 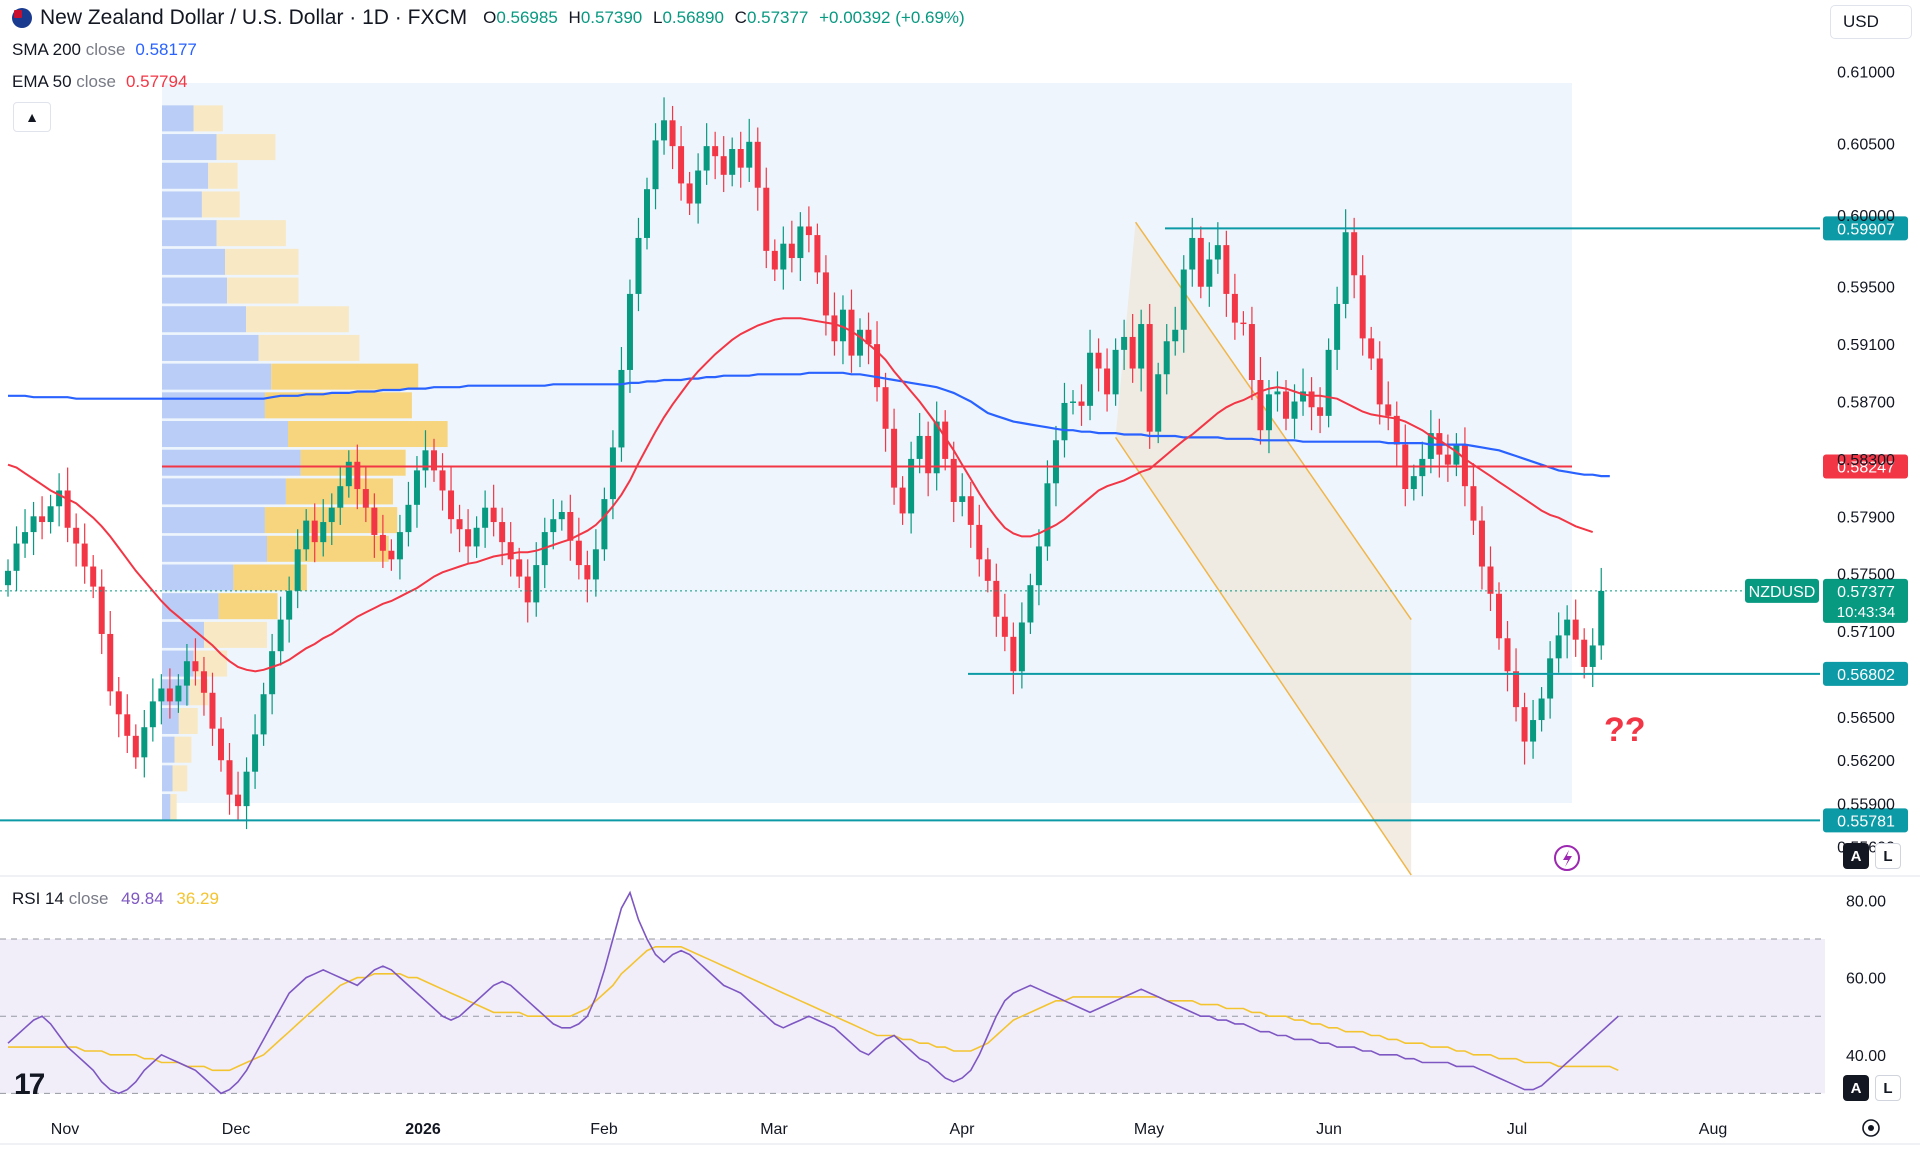 What do you see at coordinates (1888, 1088) in the screenshot?
I see `rsi-log-scale-button: L` at bounding box center [1888, 1088].